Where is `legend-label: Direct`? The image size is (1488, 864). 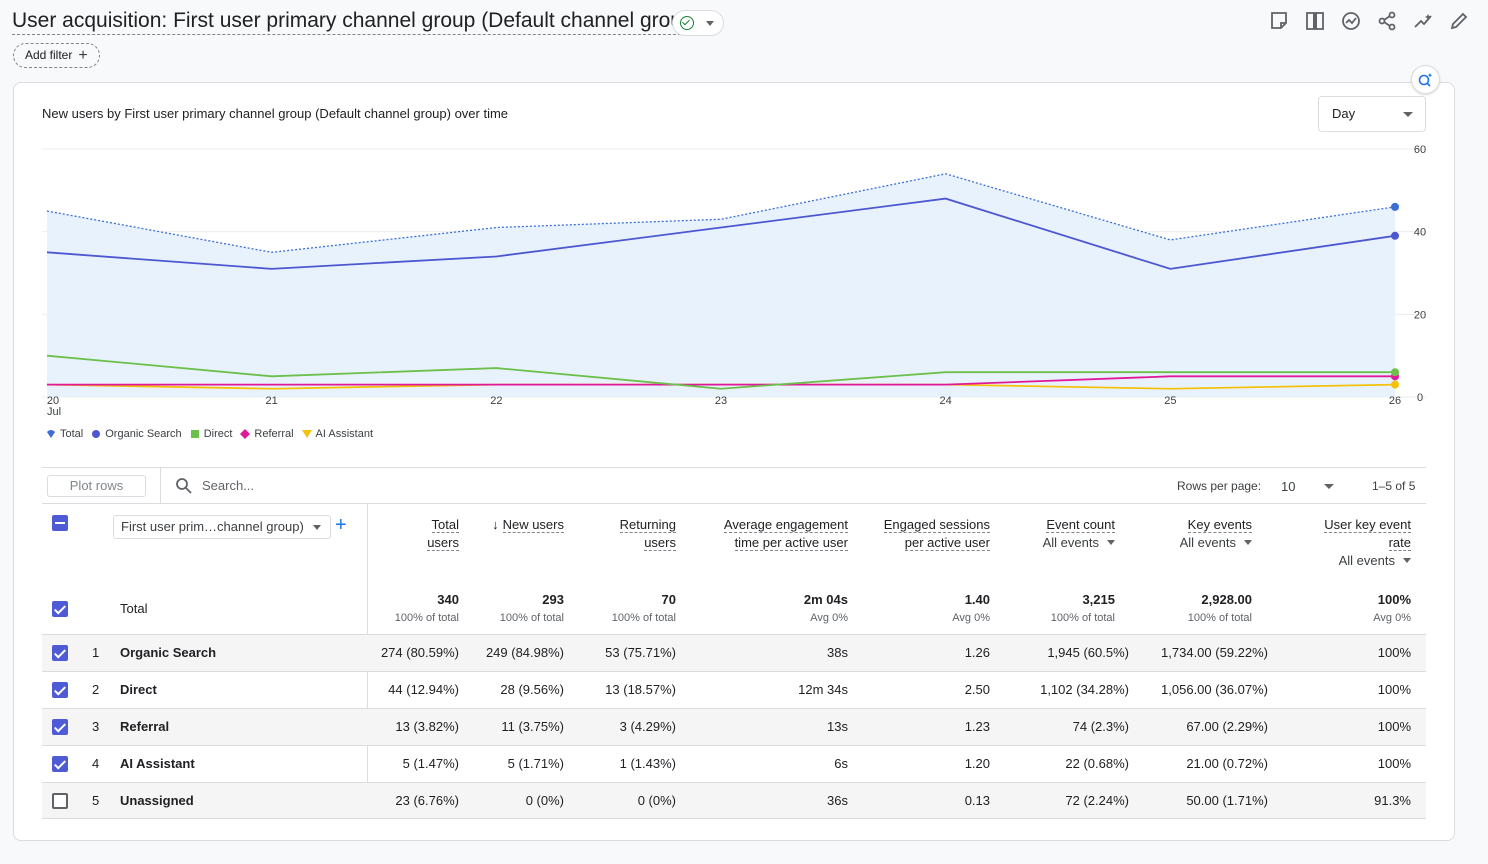 legend-label: Direct is located at coordinates (218, 434).